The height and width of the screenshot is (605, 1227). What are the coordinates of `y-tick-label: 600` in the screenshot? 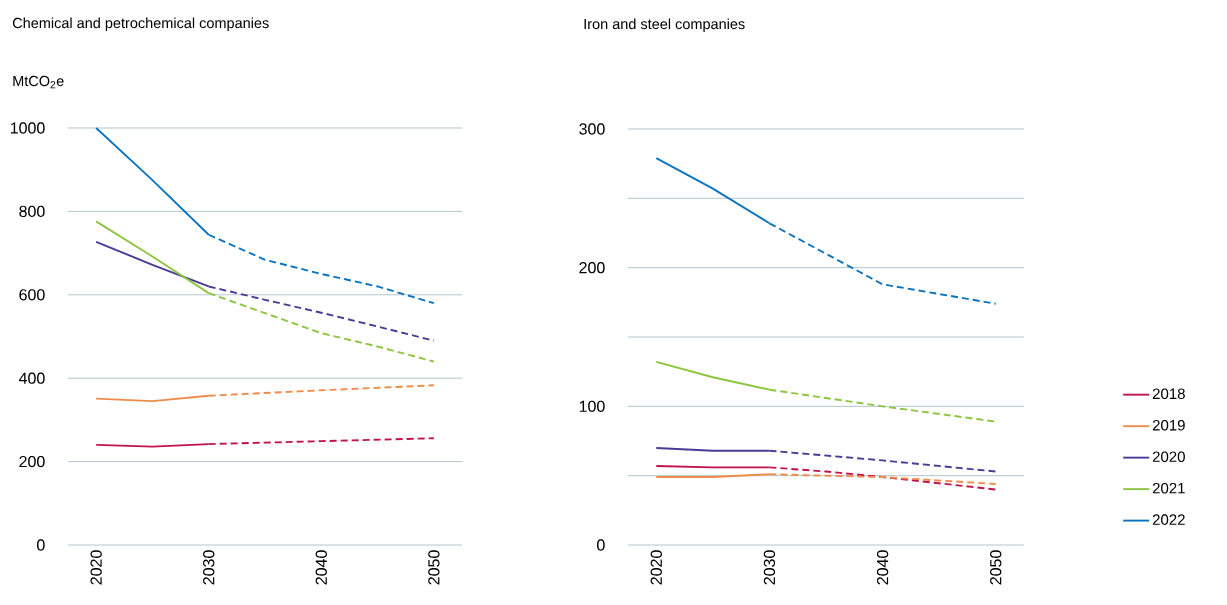 It's located at (32, 295).